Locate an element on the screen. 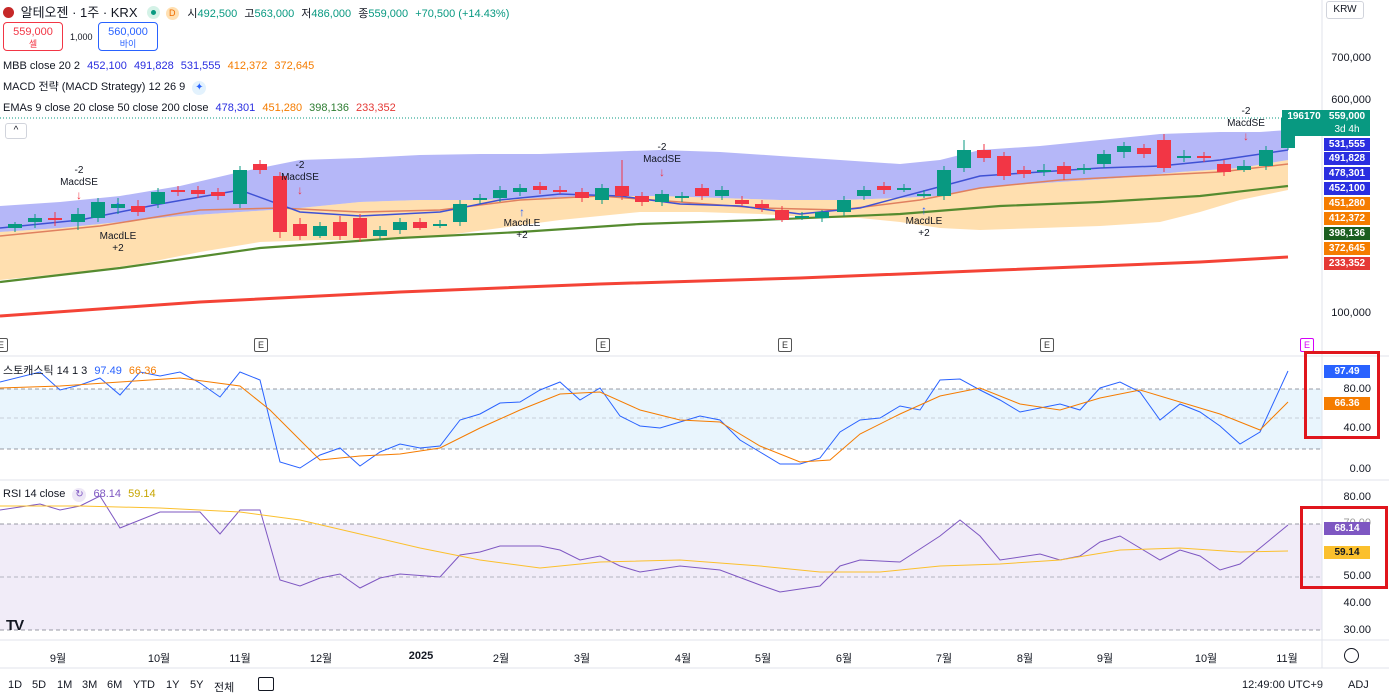 The height and width of the screenshot is (695, 1389). tradingview-logo: TV is located at coordinates (15, 625).